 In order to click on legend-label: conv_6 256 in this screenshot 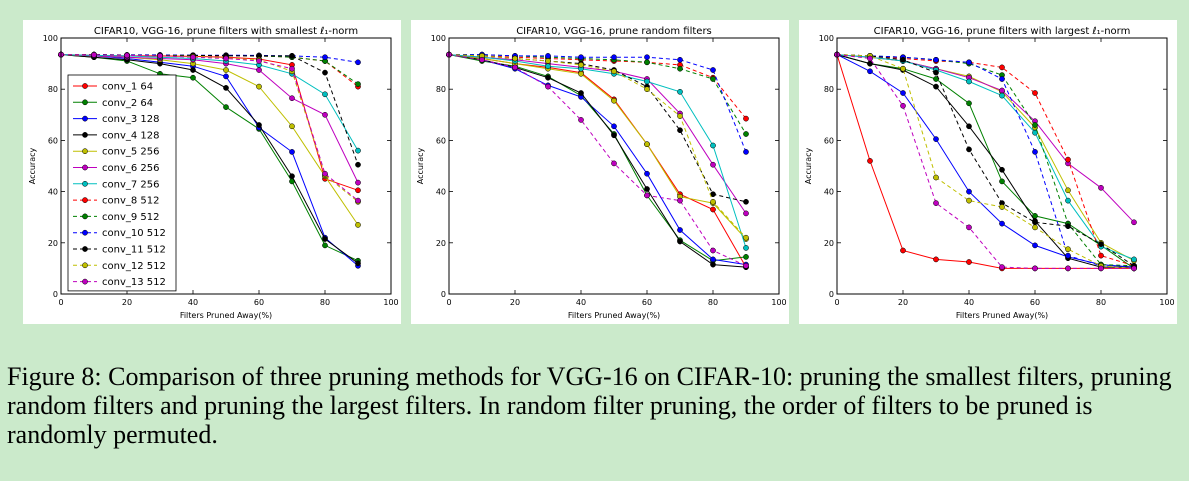, I will do `click(131, 168)`.